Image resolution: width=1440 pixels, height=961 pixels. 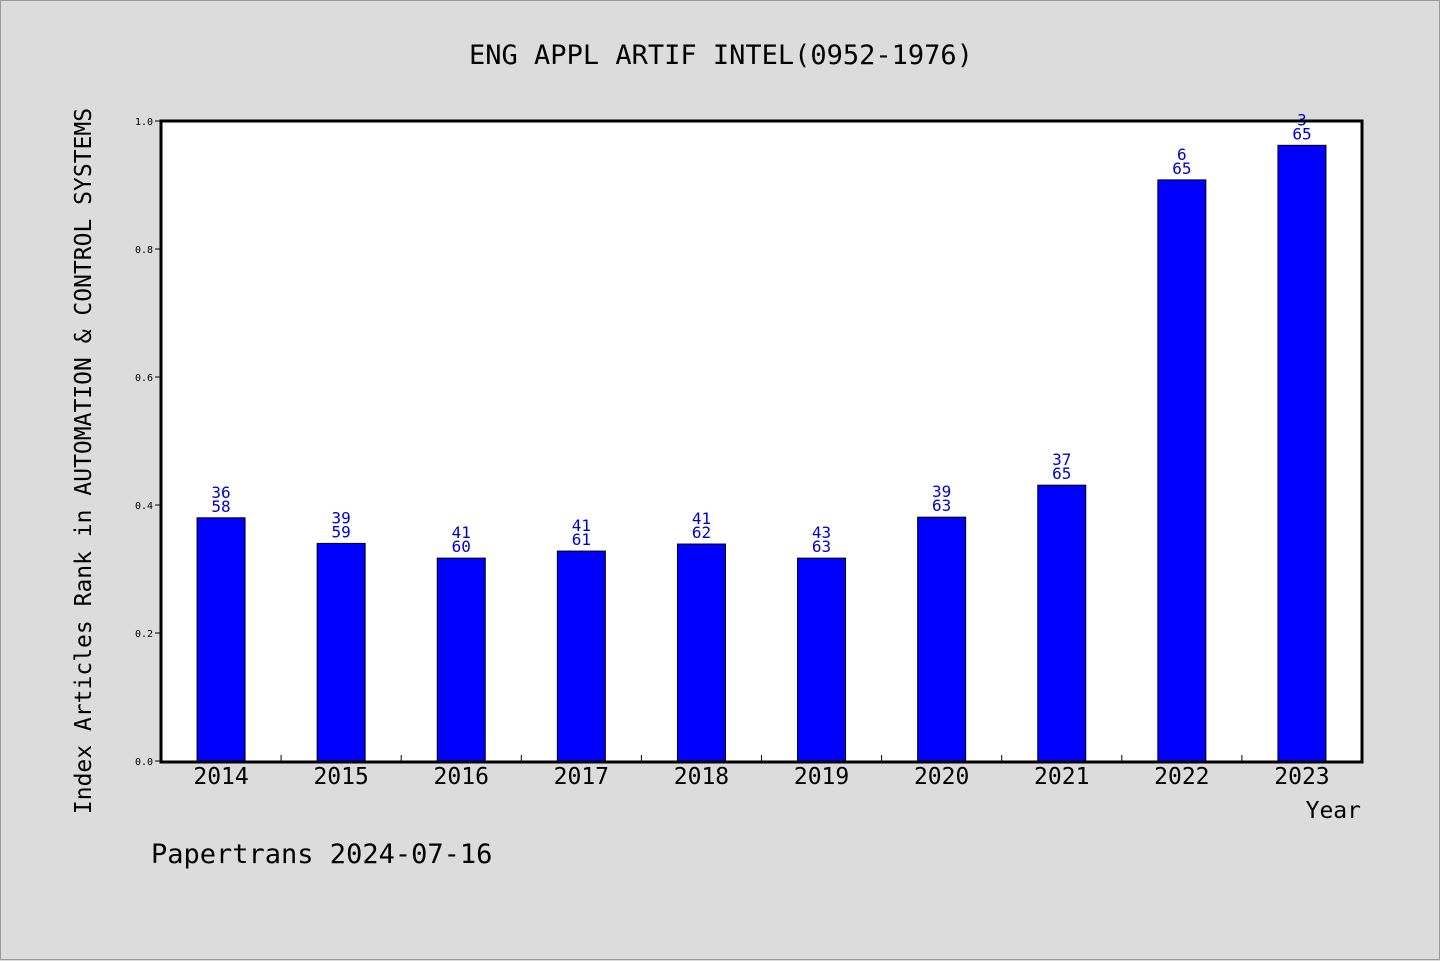 What do you see at coordinates (221, 639) in the screenshot?
I see `bar-2014` at bounding box center [221, 639].